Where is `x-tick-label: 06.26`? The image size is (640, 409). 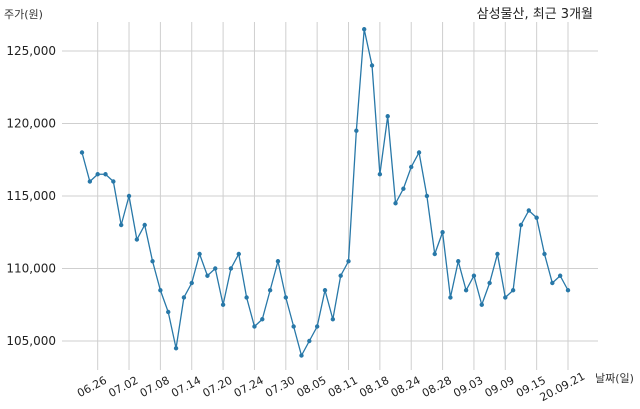 x-tick-label: 06.26 is located at coordinates (92, 387).